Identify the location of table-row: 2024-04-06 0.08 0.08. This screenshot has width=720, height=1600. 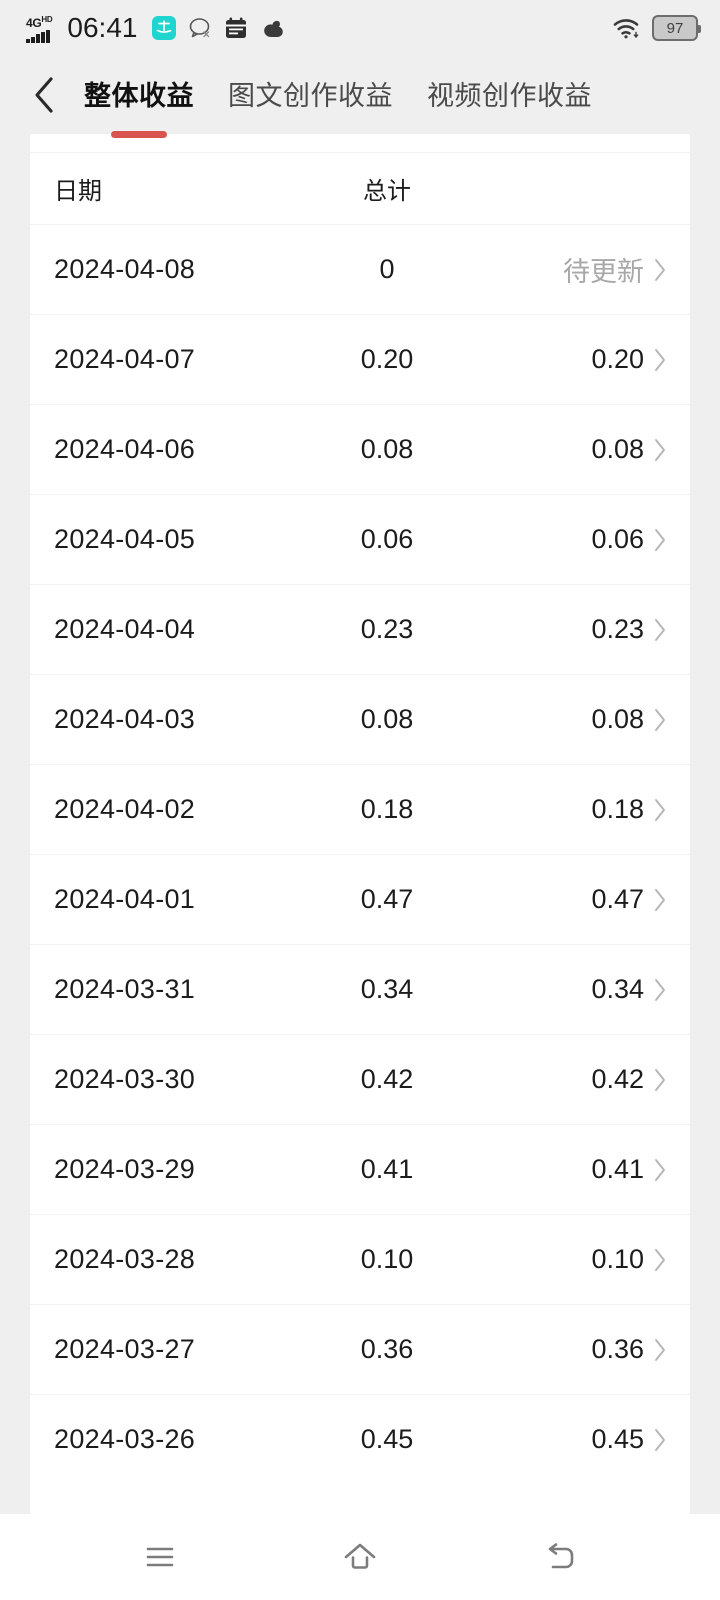
(360, 449).